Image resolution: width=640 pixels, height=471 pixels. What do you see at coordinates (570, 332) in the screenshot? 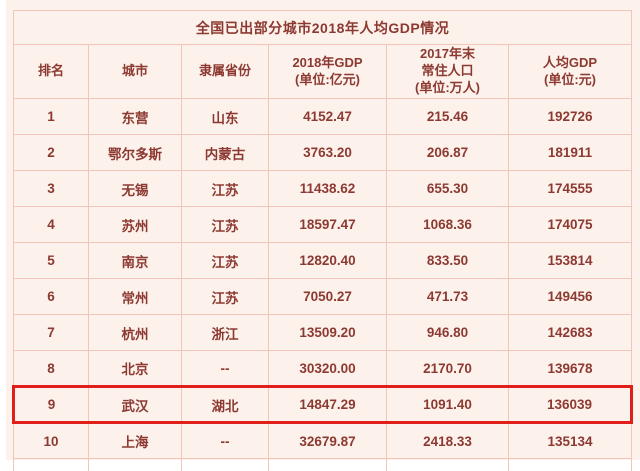
I see `cell-gdp-per-capita: 142683` at bounding box center [570, 332].